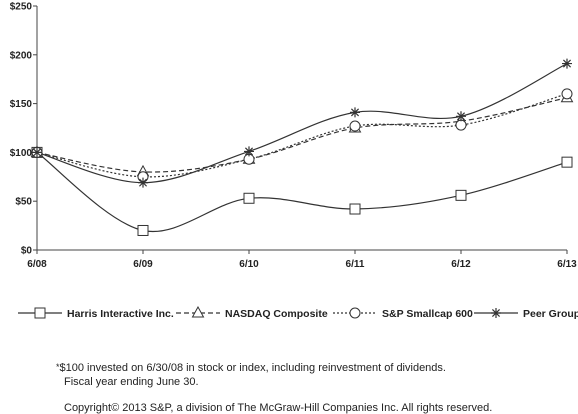  I want to click on footnote-line-2: Fiscal year ending June 30., so click(131, 382).